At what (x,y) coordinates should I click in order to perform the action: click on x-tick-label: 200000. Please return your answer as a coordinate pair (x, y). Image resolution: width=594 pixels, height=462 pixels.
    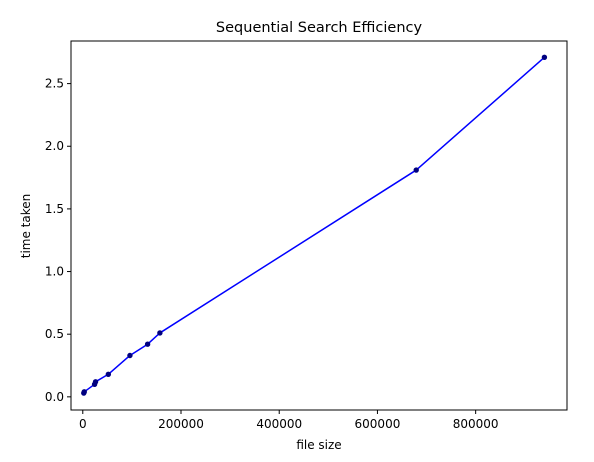
    Looking at the image, I should click on (181, 424).